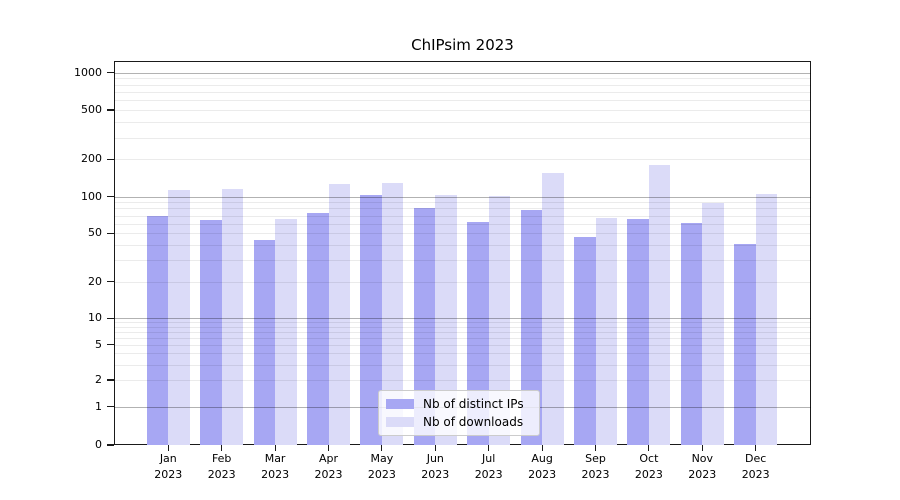 This screenshot has height=500, width=900. Describe the element at coordinates (98, 406) in the screenshot. I see `y-tick-label: 1` at that location.